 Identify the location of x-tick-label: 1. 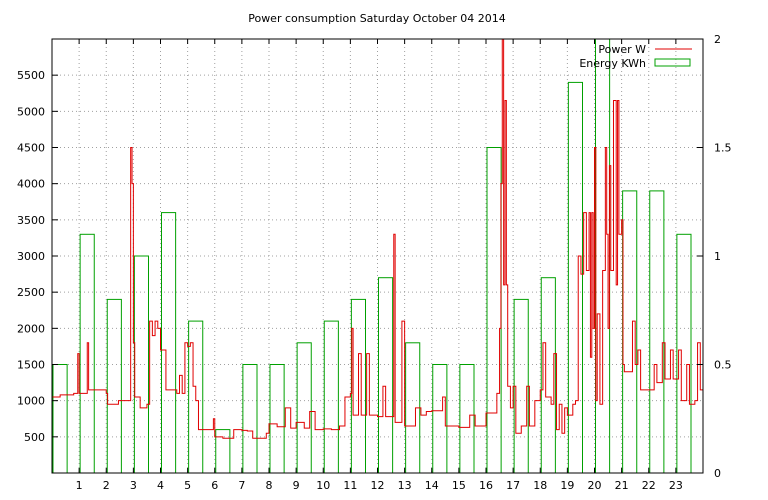
(79, 485).